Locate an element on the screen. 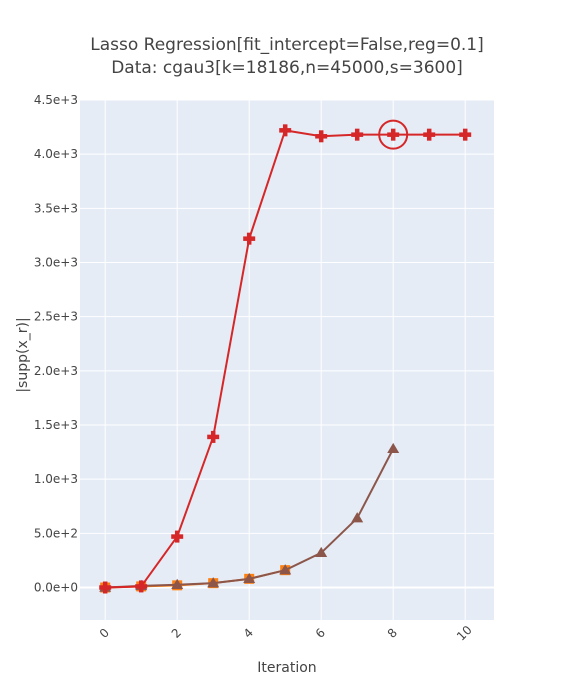  x-tick-label: 4 is located at coordinates (248, 633).